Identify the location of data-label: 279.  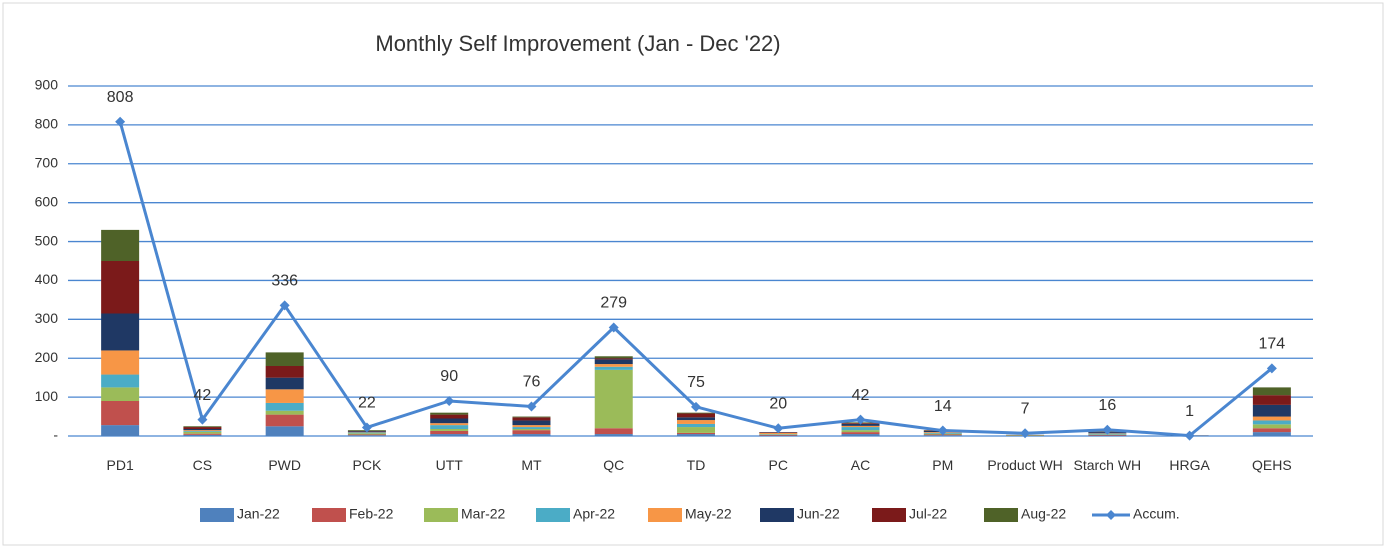
(613, 303).